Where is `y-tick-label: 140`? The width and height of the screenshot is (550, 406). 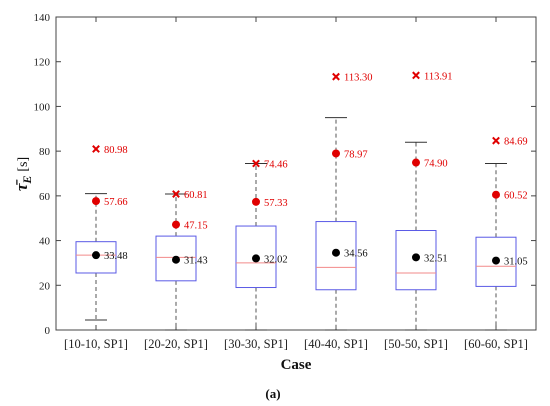 y-tick-label: 140 is located at coordinates (42, 18).